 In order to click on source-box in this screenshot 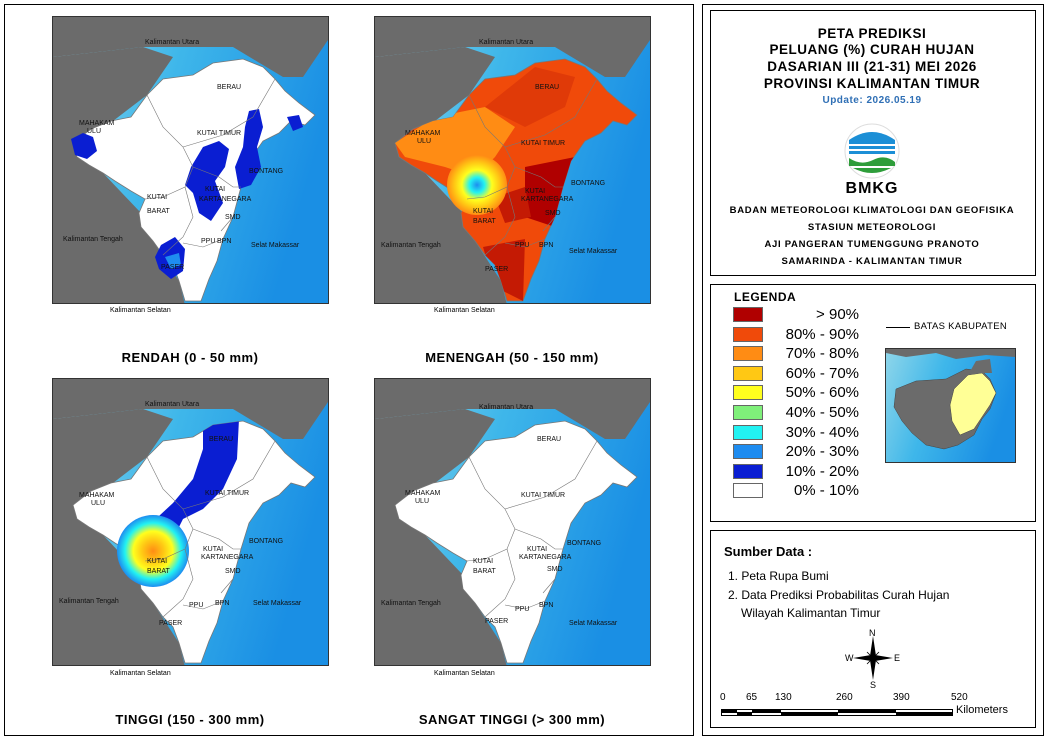, I will do `click(873, 629)`.